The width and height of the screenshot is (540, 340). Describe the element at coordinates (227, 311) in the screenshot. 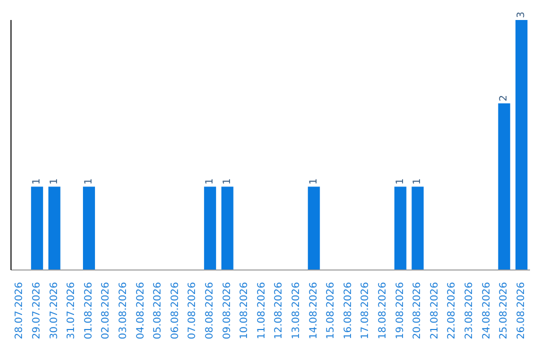

I see `x-tick-label: 09.08.2026` at that location.